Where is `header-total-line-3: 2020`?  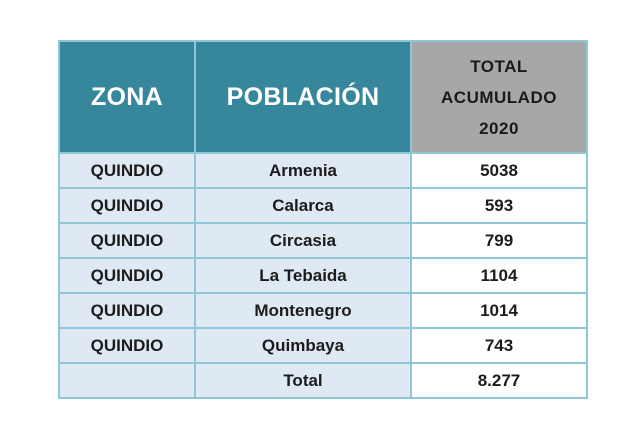
header-total-line-3: 2020 is located at coordinates (499, 128).